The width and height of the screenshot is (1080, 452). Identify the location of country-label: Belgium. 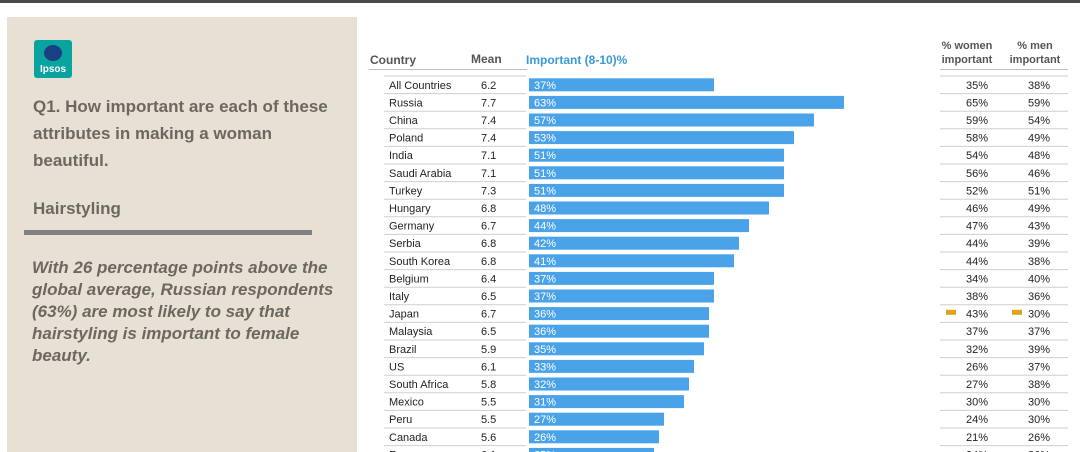
(409, 279).